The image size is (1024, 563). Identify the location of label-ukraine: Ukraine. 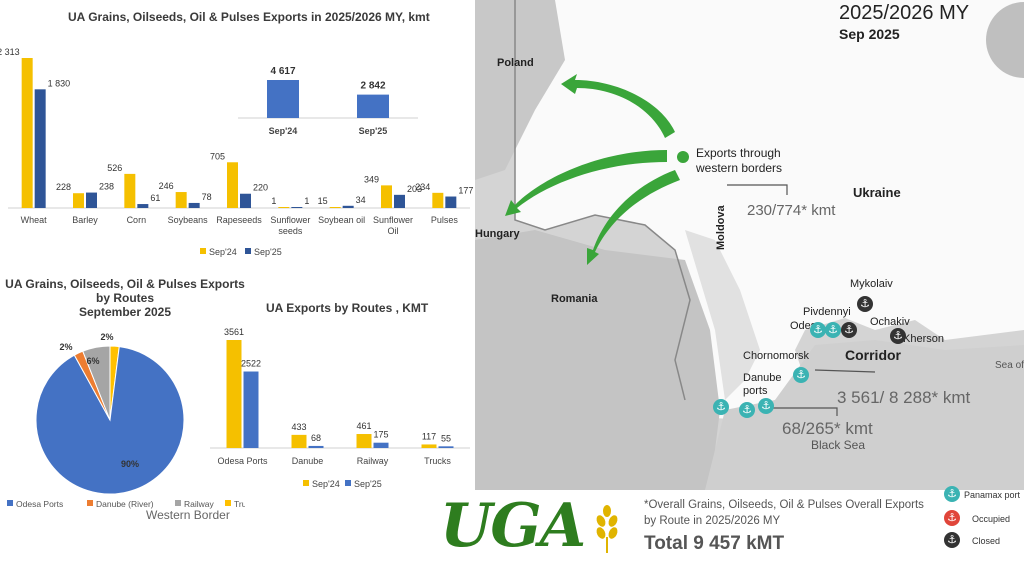
(877, 192).